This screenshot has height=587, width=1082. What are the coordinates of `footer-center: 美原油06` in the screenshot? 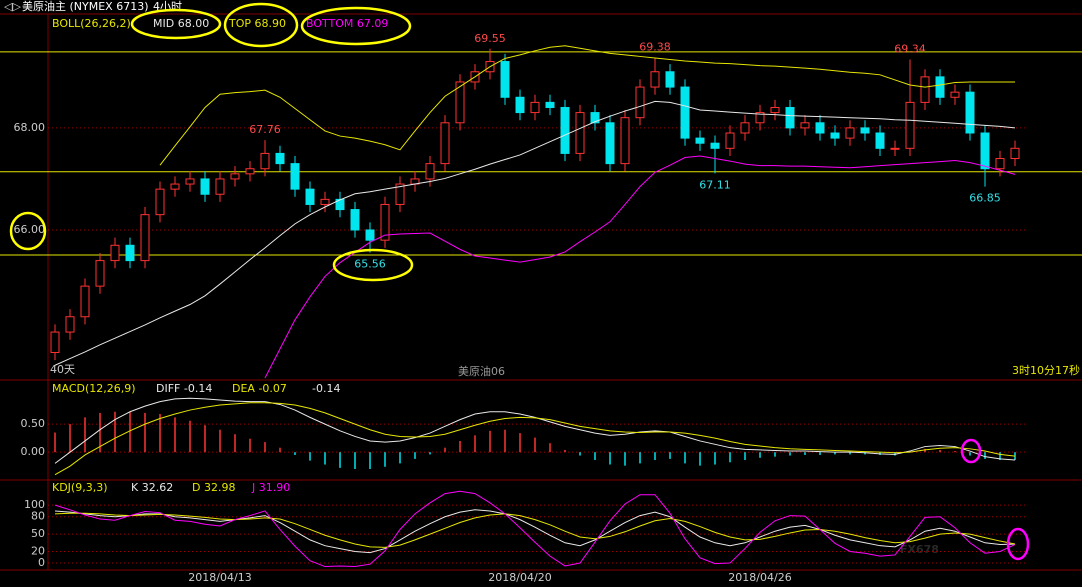 It's located at (481, 371).